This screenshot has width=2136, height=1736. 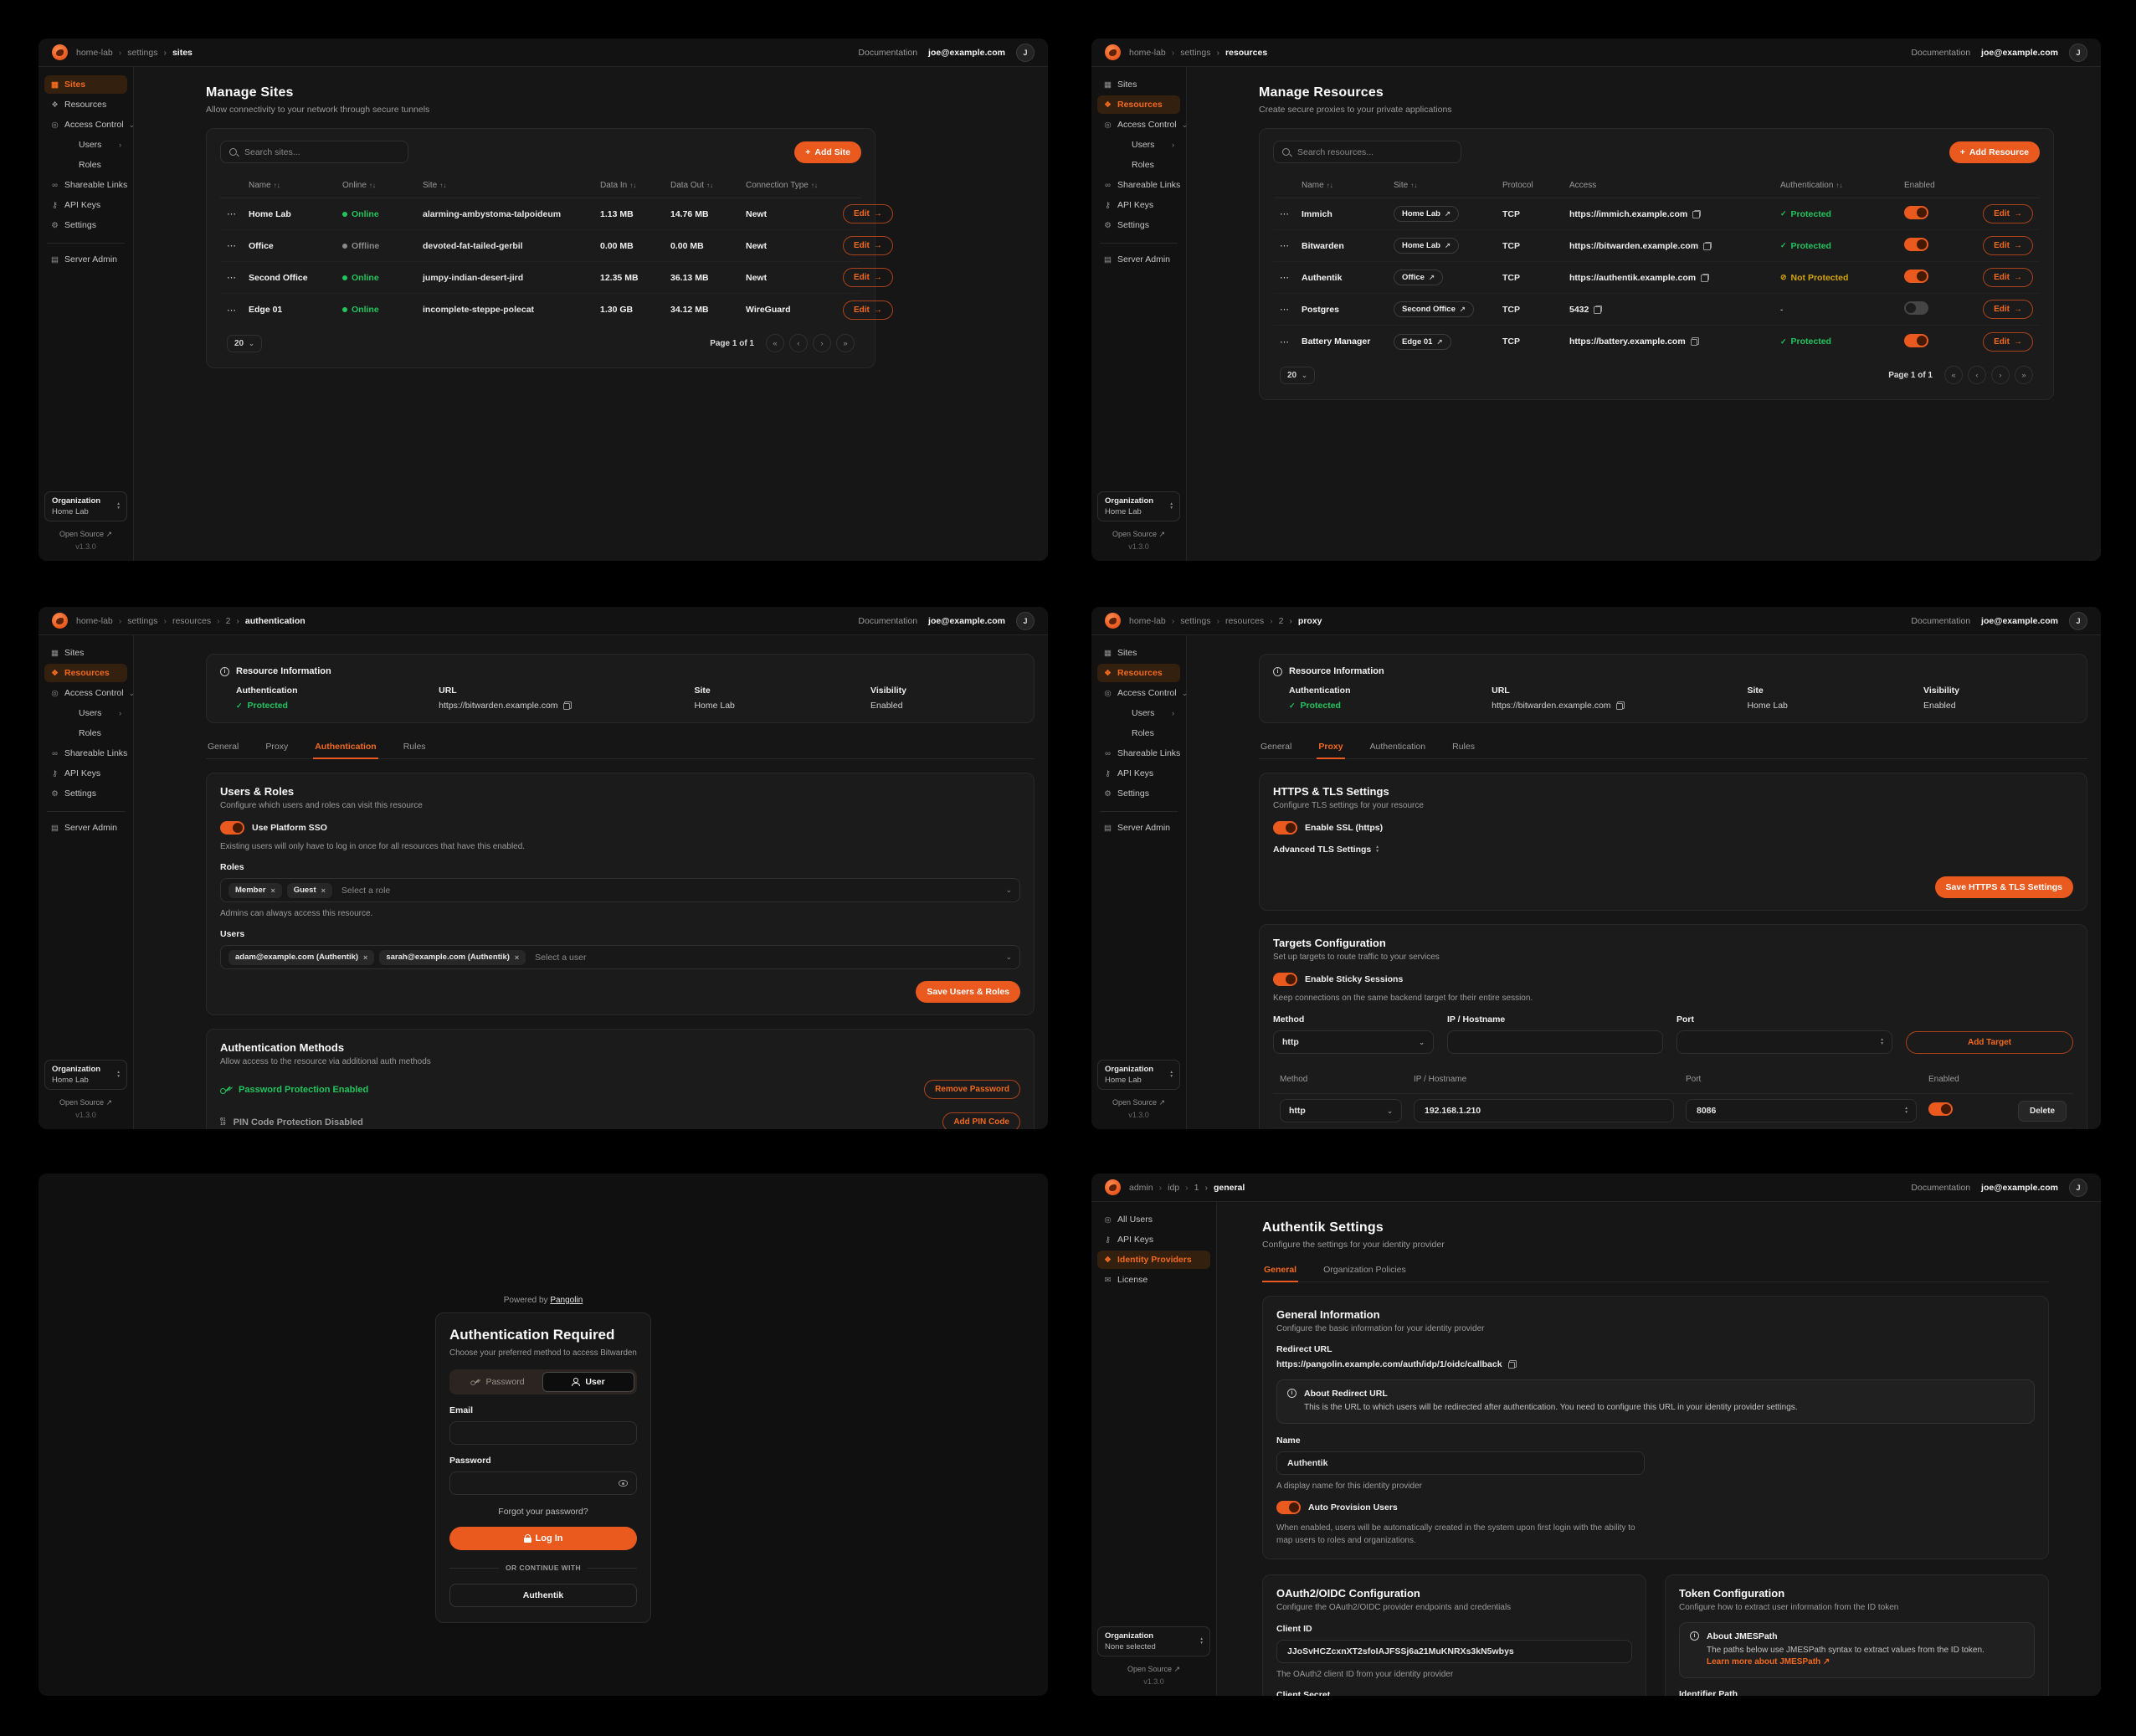 What do you see at coordinates (543, 1538) in the screenshot?
I see `log-in-button: Log In` at bounding box center [543, 1538].